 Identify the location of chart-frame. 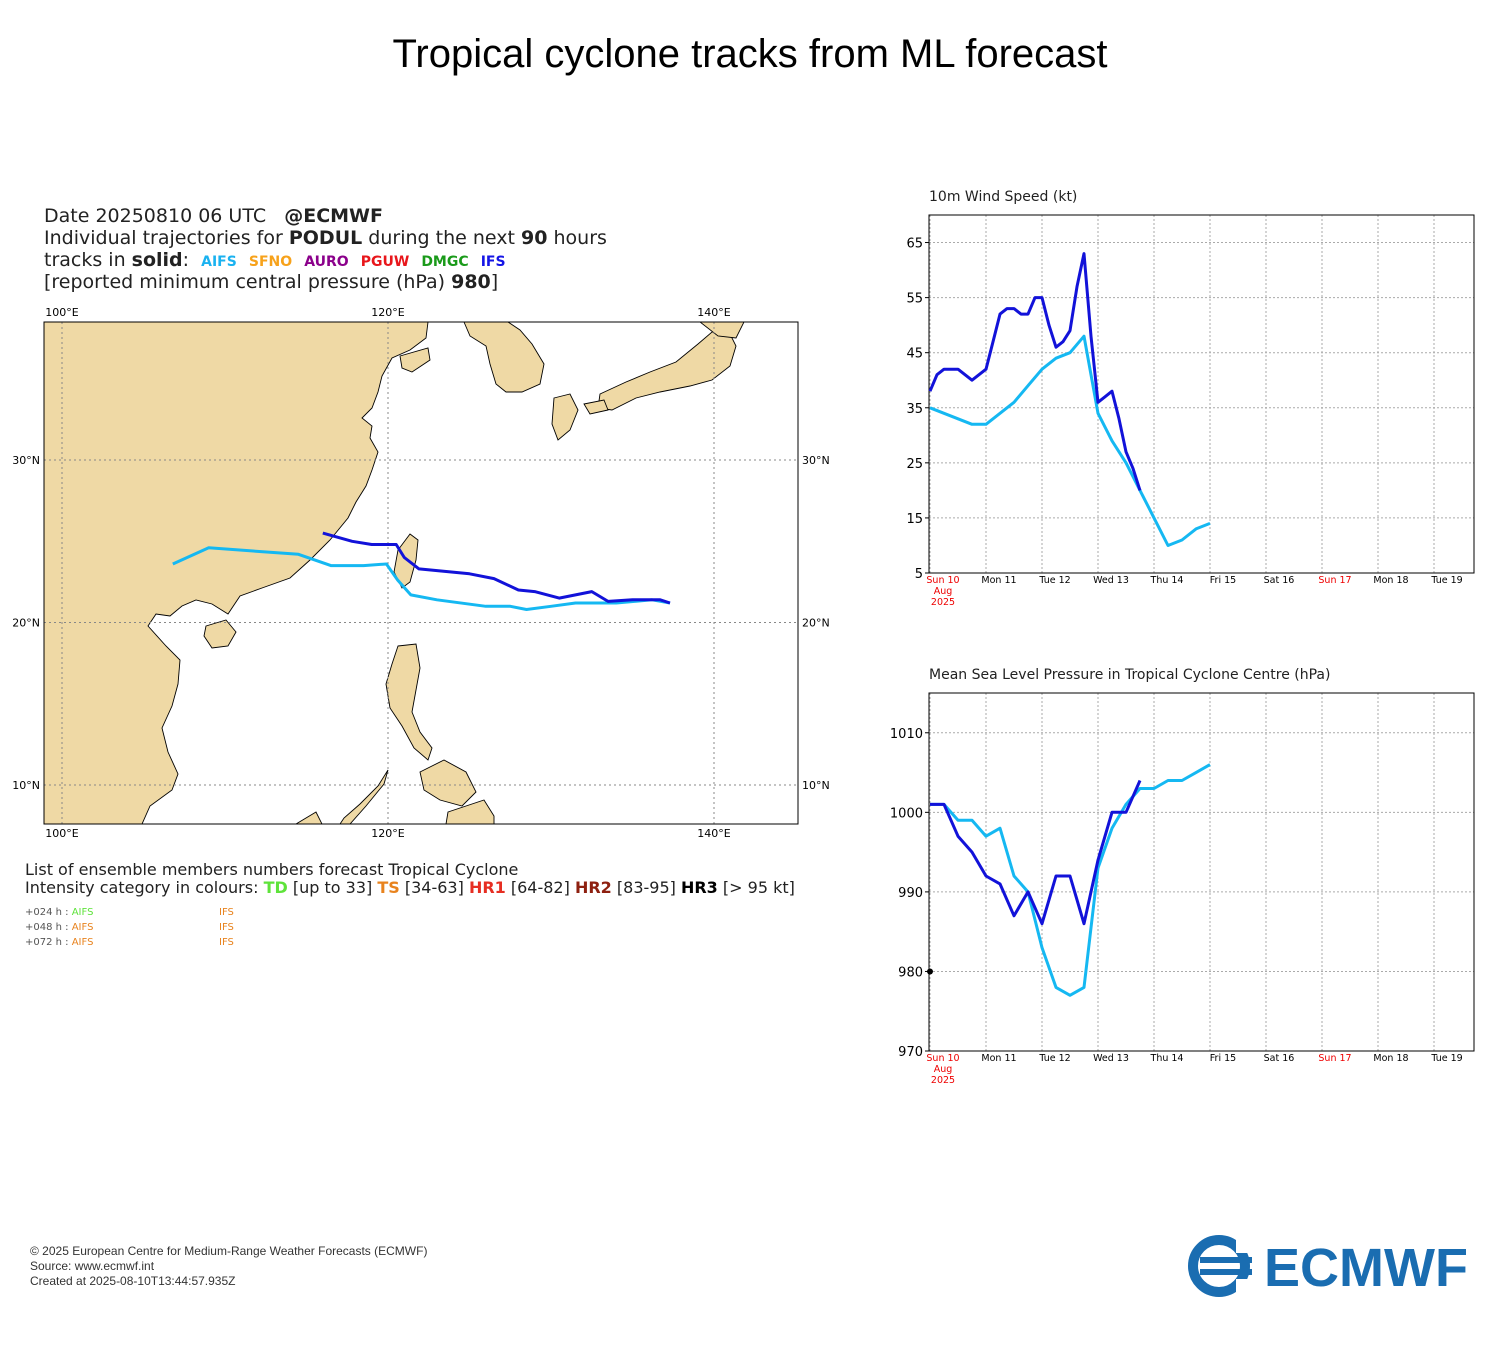
(1201, 394).